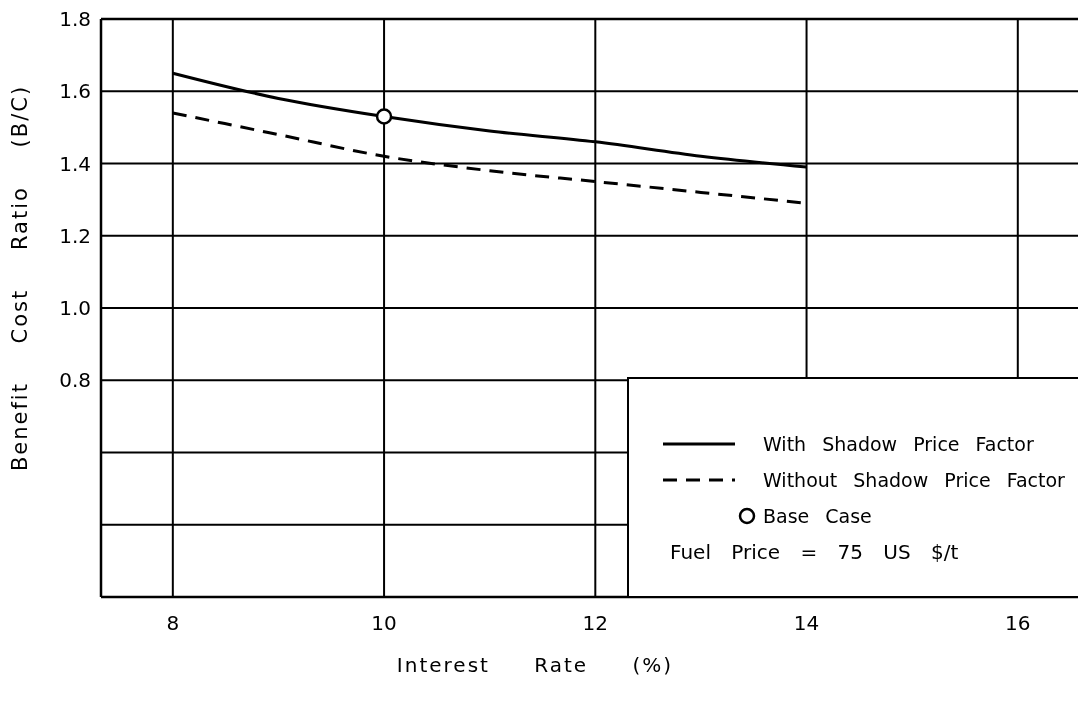 The width and height of the screenshot is (1078, 705). I want to click on x-tick-label: 16, so click(1018, 623).